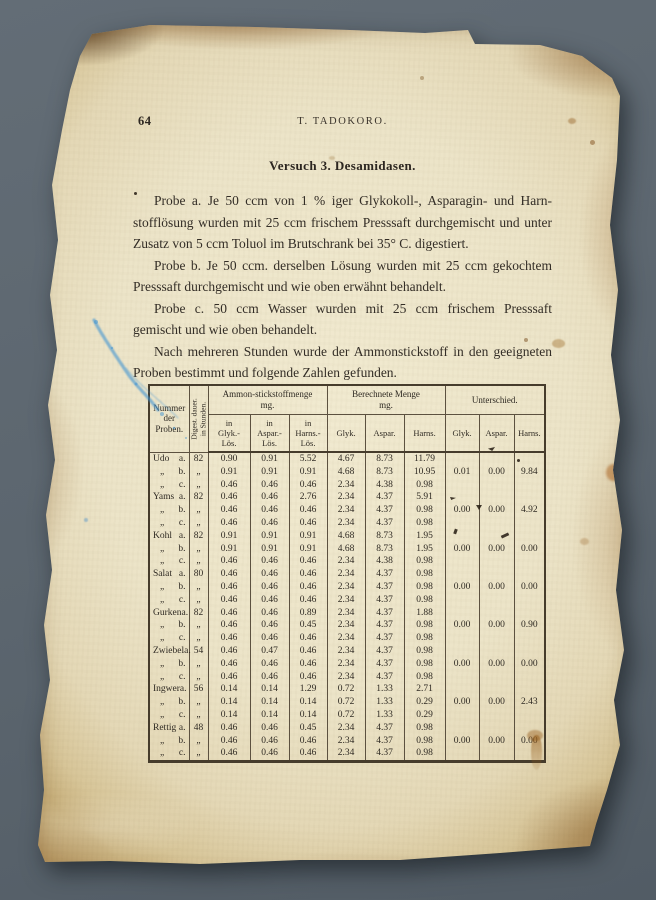  I want to click on probe-name: Rettig, so click(165, 727).